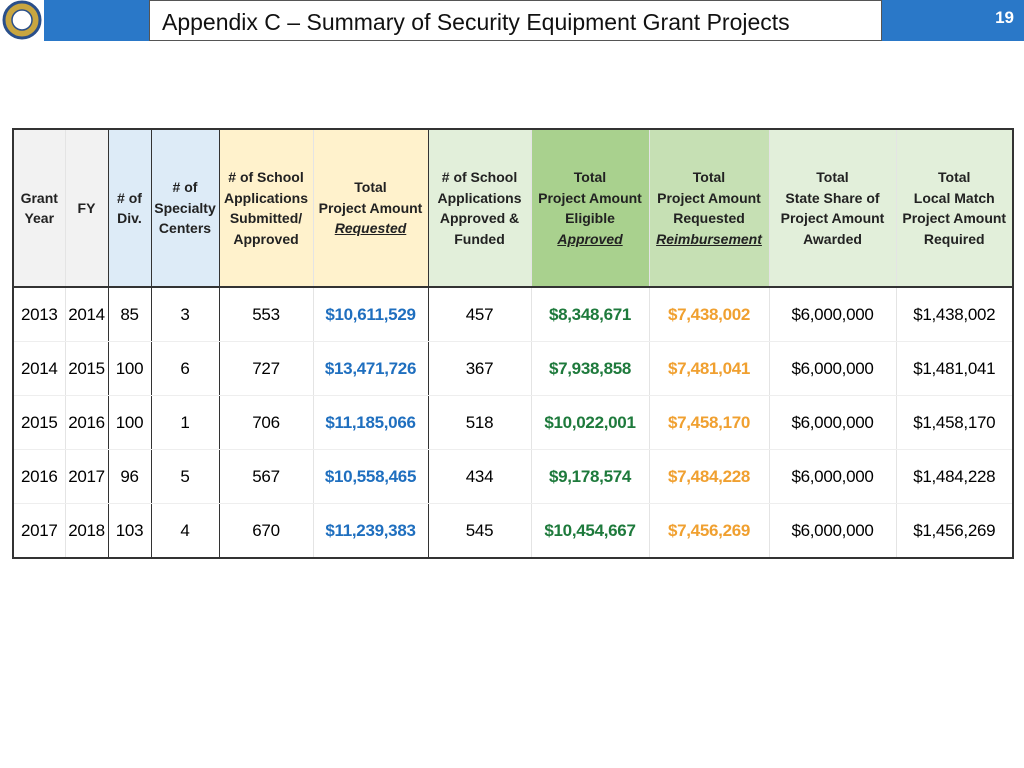 The height and width of the screenshot is (768, 1024). I want to click on header-line: Grant, so click(39, 197).